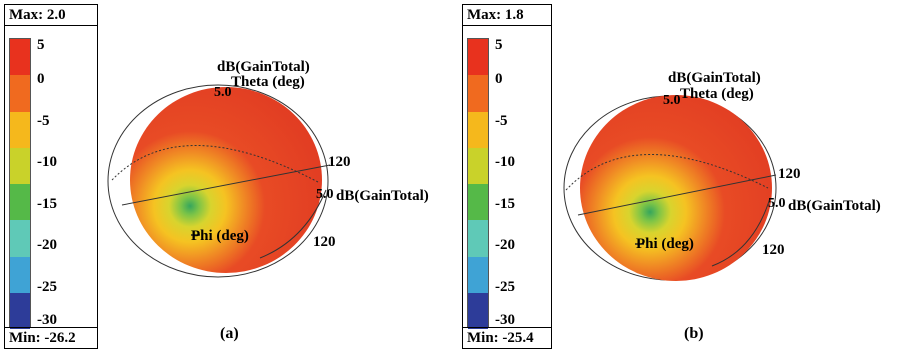  What do you see at coordinates (694, 333) in the screenshot?
I see `caption-b: (b)` at bounding box center [694, 333].